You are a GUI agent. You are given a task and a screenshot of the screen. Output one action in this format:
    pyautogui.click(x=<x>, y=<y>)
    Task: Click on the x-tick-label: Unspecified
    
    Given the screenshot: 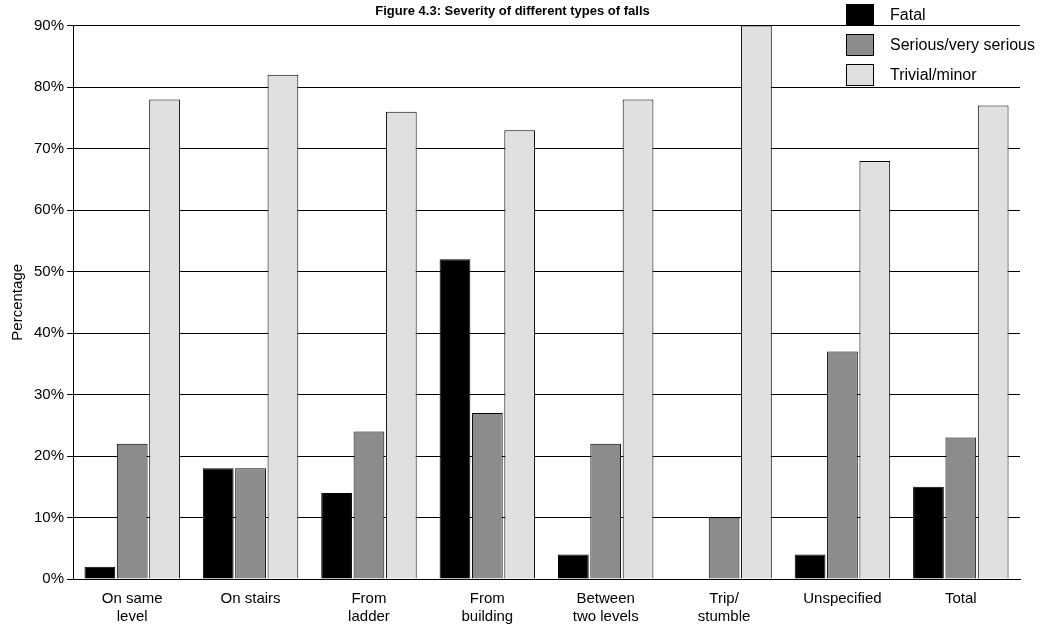 What is the action you would take?
    pyautogui.click(x=842, y=598)
    